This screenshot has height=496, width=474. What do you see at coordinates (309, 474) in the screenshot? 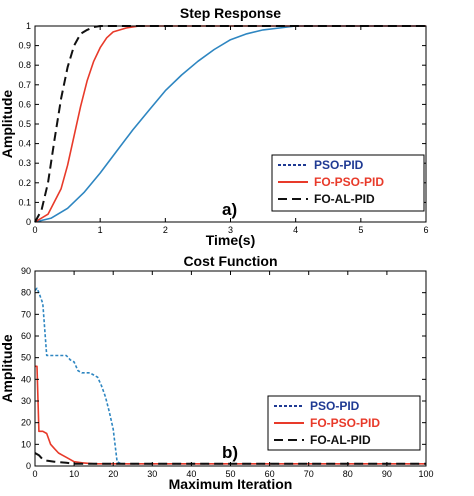
I see `x-tick-label: 70` at bounding box center [309, 474].